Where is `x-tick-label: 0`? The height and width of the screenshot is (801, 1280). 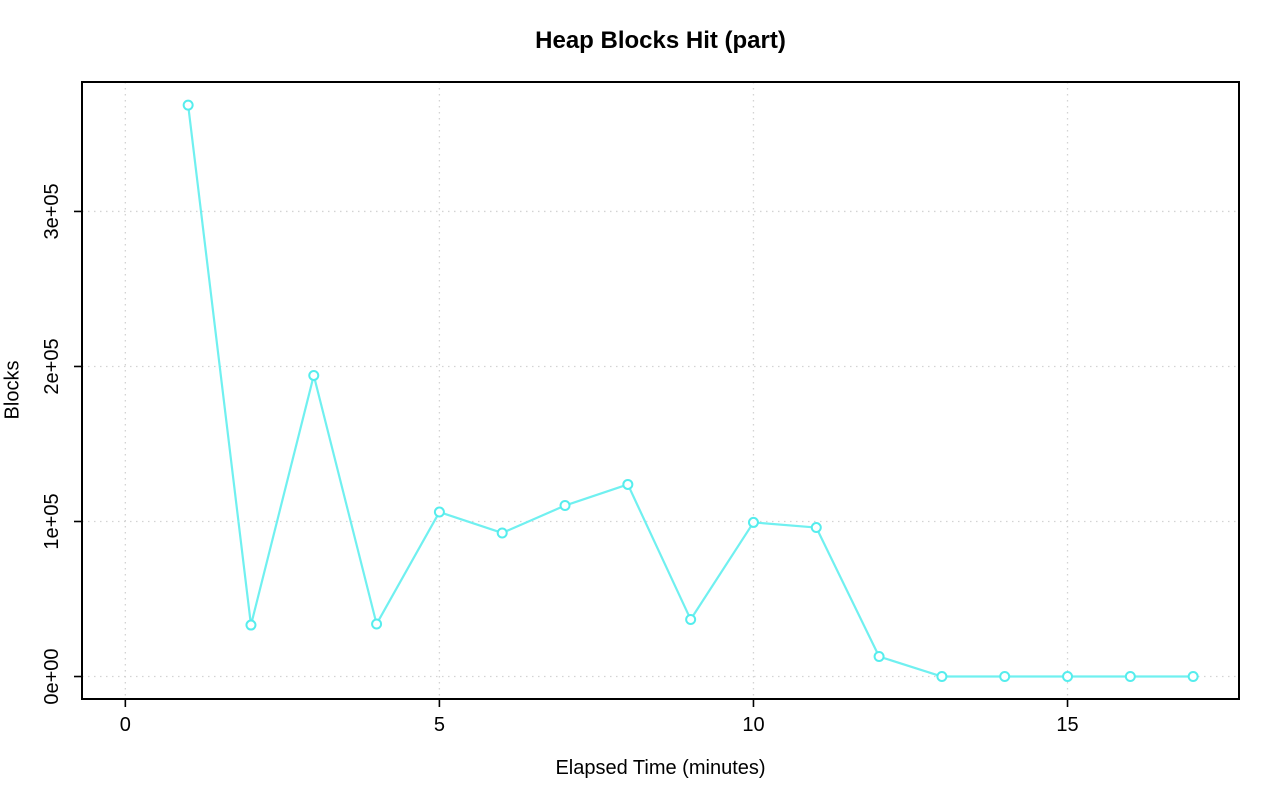 x-tick-label: 0 is located at coordinates (125, 725).